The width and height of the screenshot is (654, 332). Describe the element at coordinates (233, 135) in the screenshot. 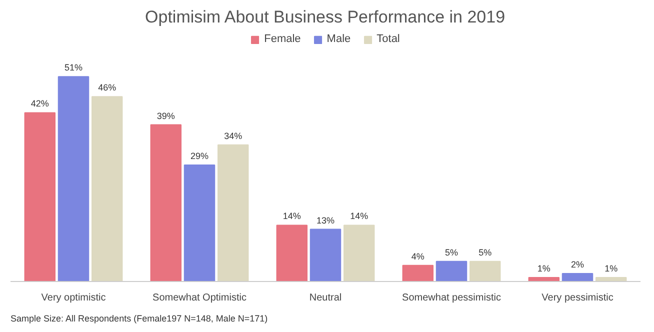

I see `data-label: 34%` at that location.